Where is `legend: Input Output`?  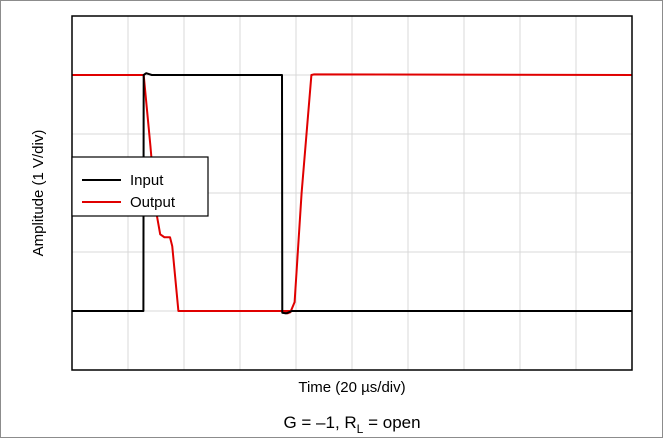 legend: Input Output is located at coordinates (140, 186).